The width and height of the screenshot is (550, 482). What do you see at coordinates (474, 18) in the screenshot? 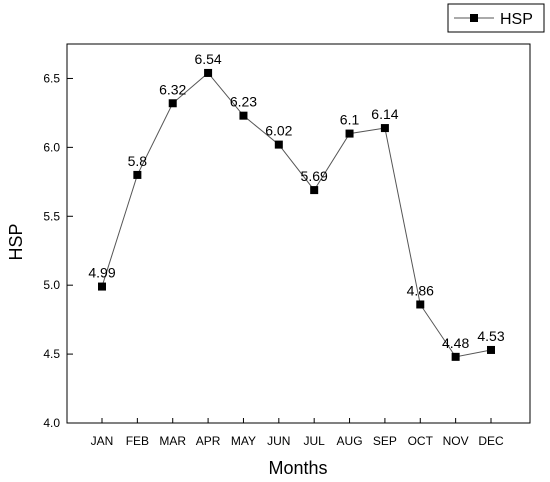
I see `legend-marker-sample` at bounding box center [474, 18].